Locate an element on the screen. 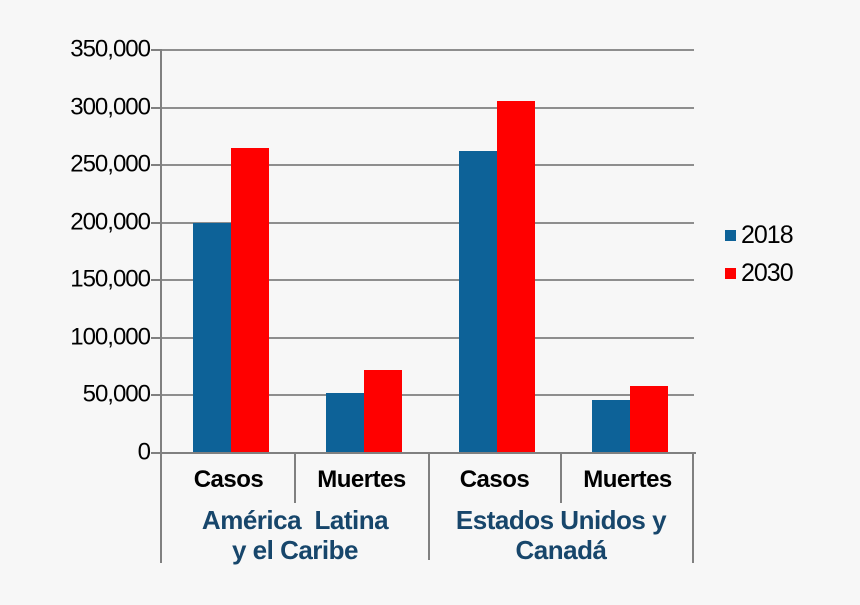 The height and width of the screenshot is (605, 860). category-label-casos-2: Casos is located at coordinates (494, 479).